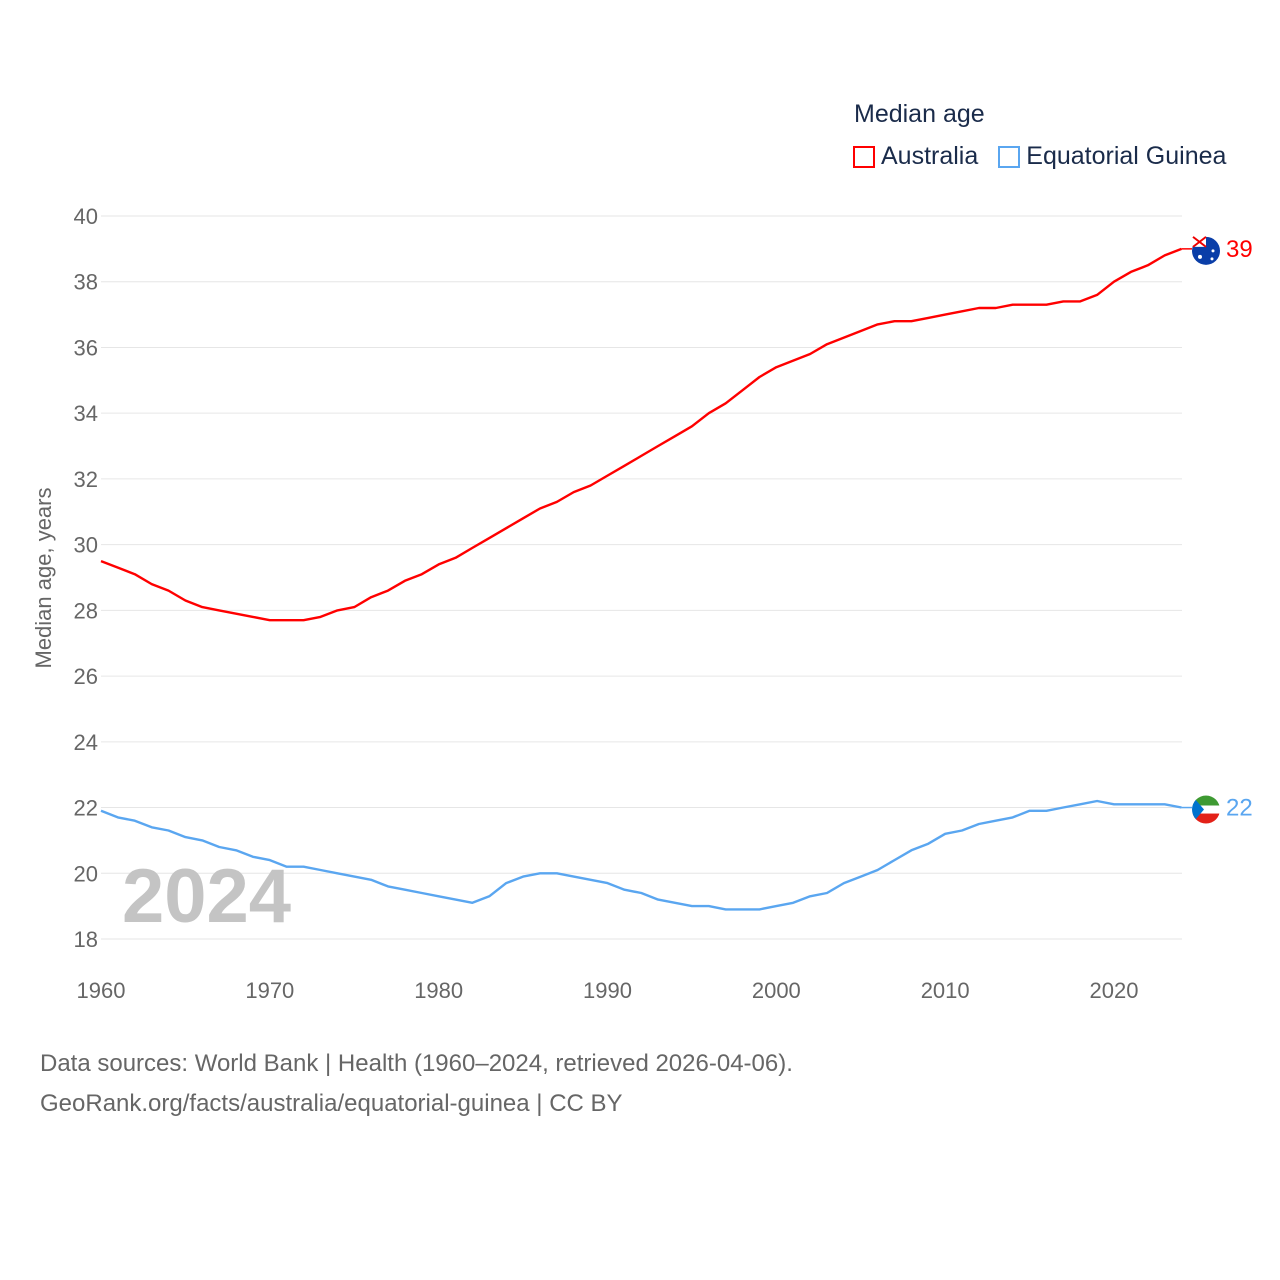 The image size is (1280, 1280). I want to click on y-tick-label: 38, so click(86, 282).